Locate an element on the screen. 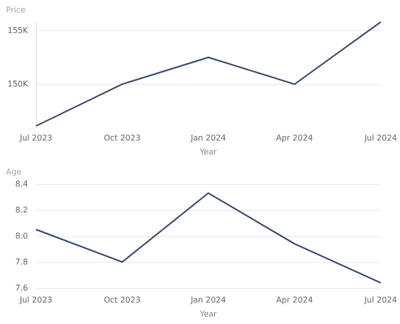 The image size is (400, 324). y-axis-title: Price is located at coordinates (16, 10).